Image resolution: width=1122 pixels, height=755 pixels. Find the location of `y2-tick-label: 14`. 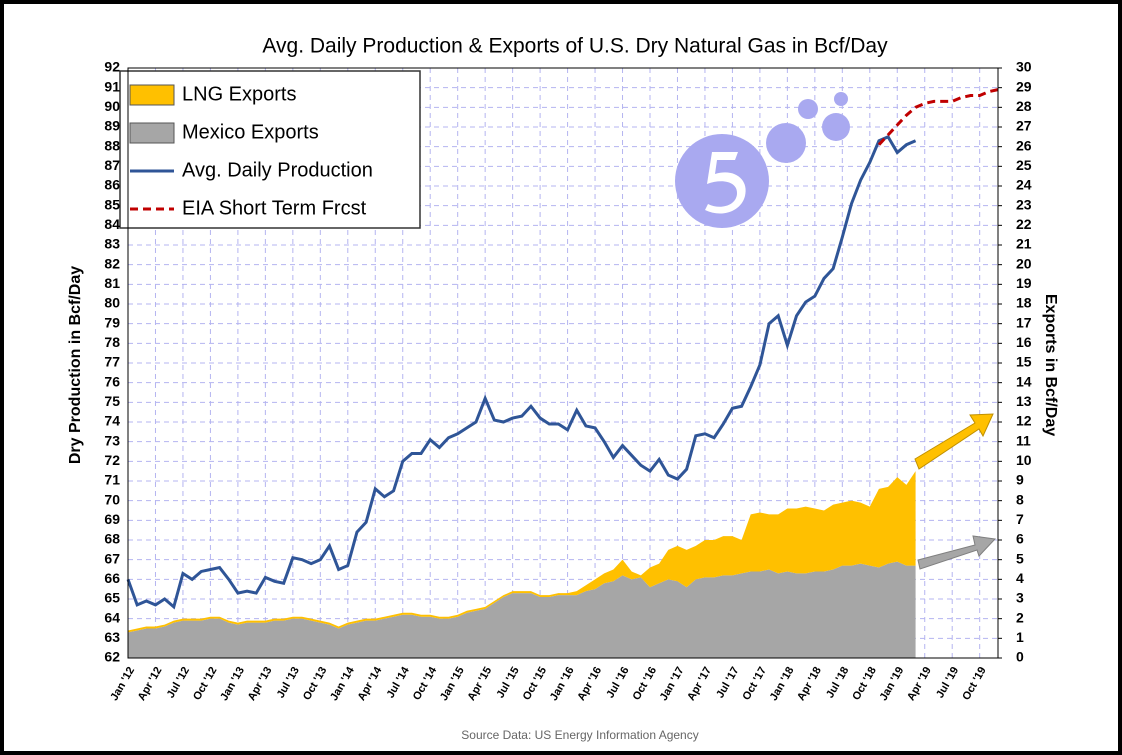

y2-tick-label: 14 is located at coordinates (1024, 381).